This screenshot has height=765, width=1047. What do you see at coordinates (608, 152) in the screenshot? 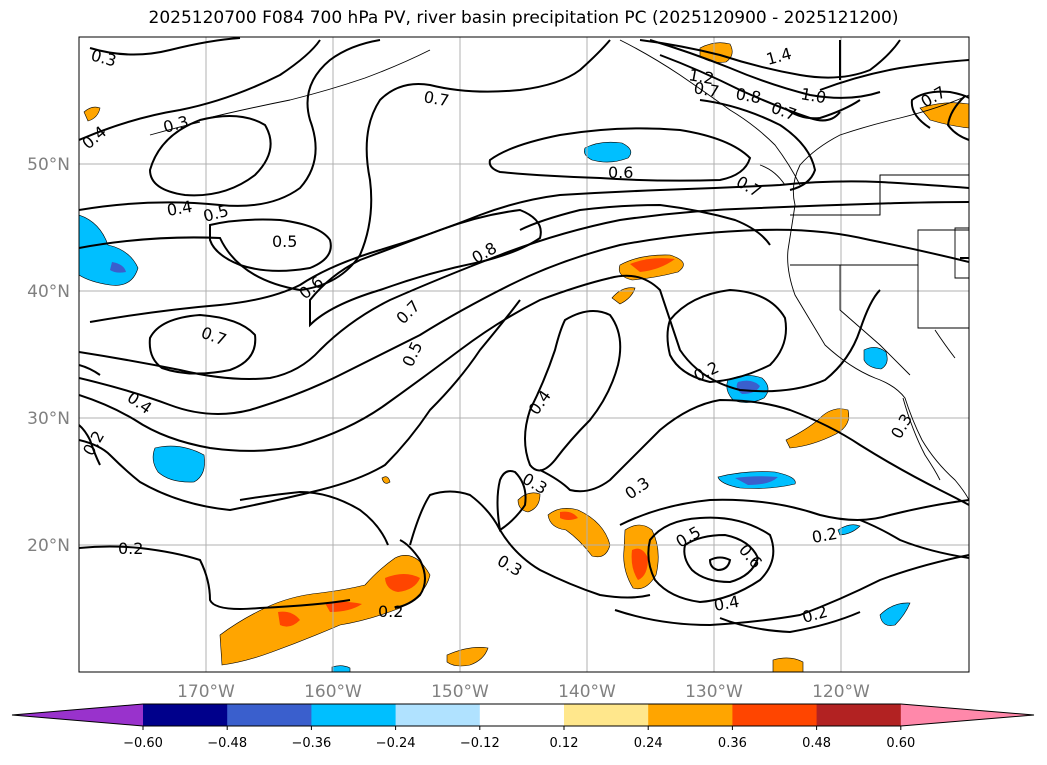
I see `negative-region-north` at bounding box center [608, 152].